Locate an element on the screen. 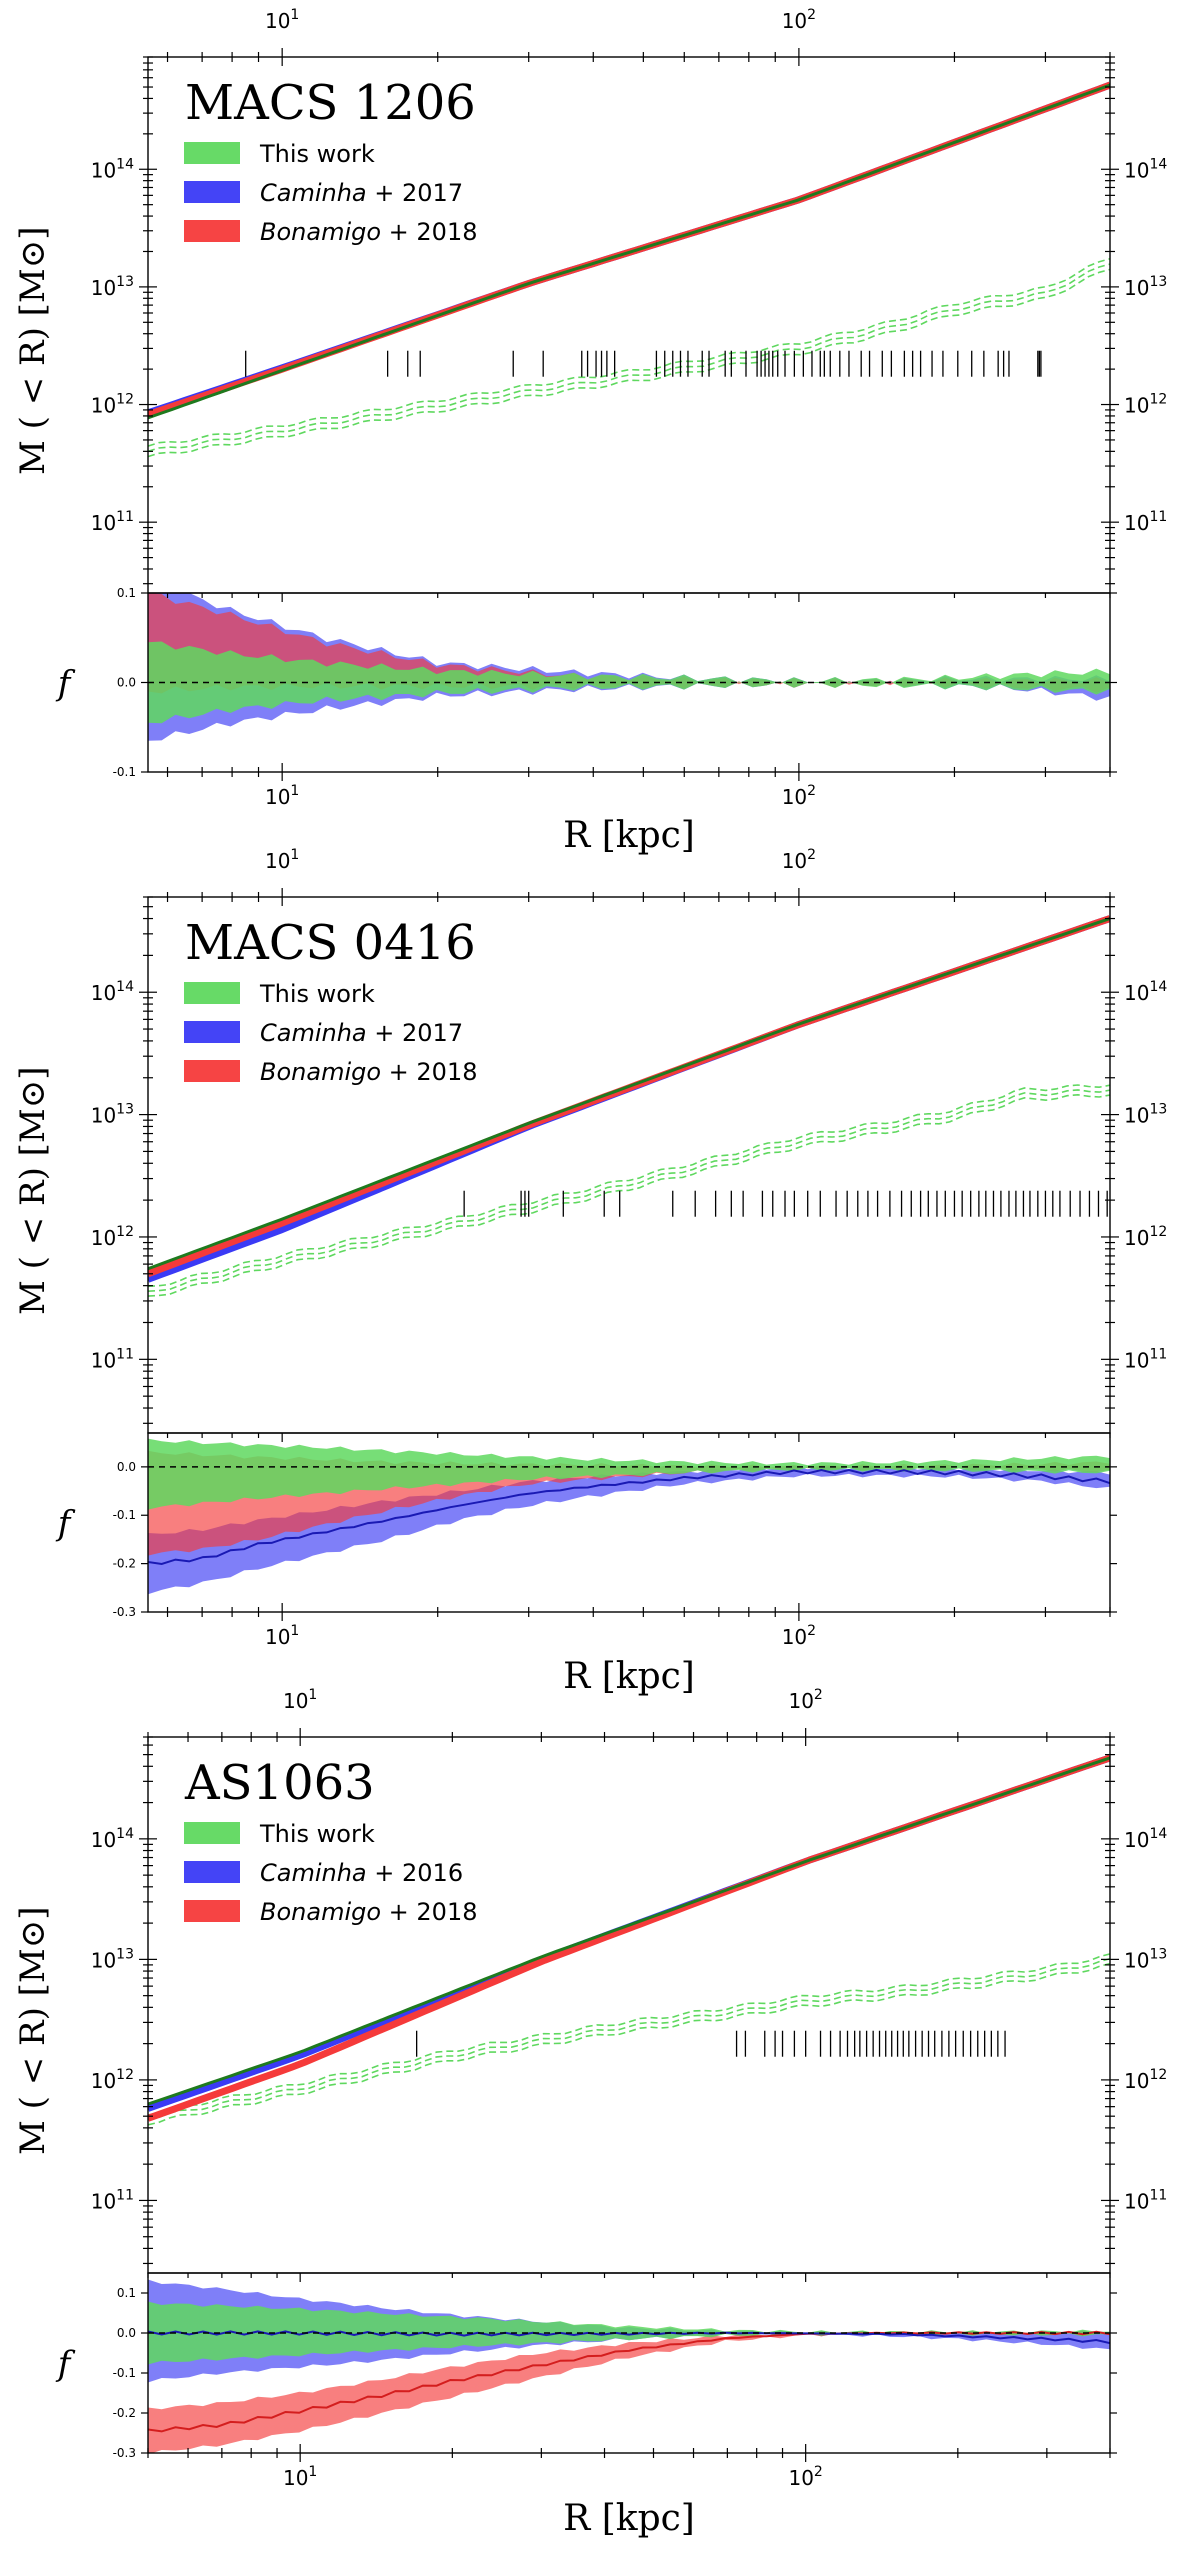 The width and height of the screenshot is (1200, 2563). residual-y-tick-label: -0.3 is located at coordinates (124, 1612).